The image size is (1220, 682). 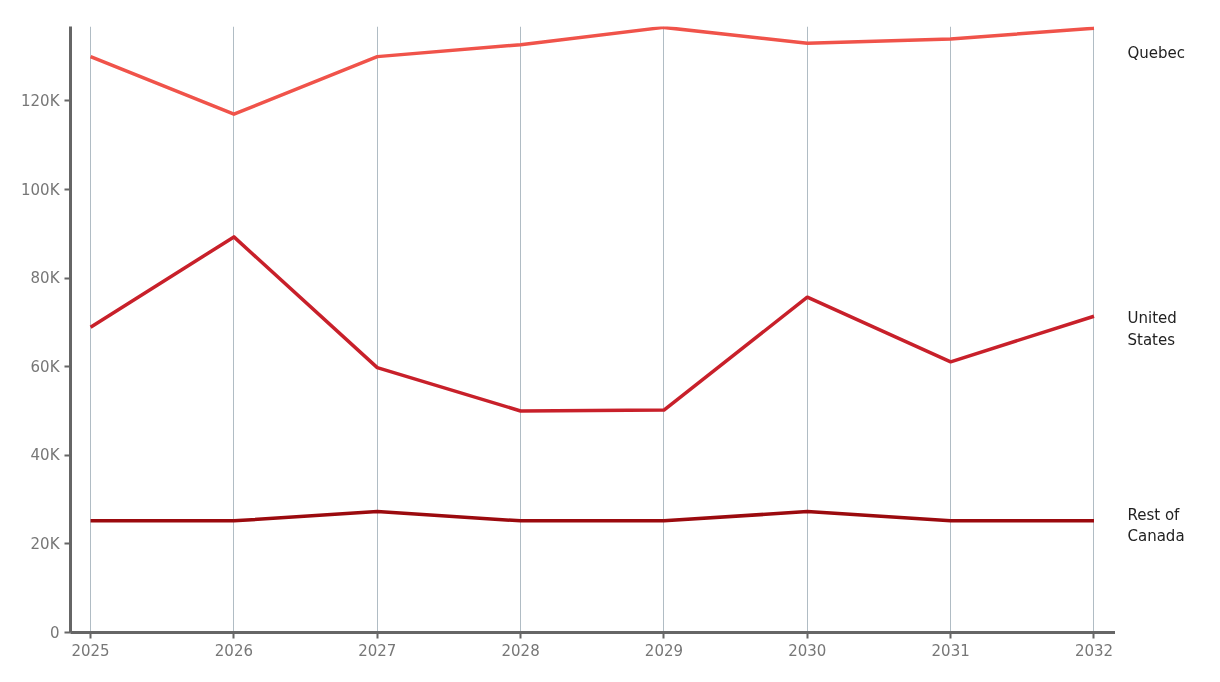 What do you see at coordinates (41, 189) in the screenshot?
I see `y-tick-label: 100K` at bounding box center [41, 189].